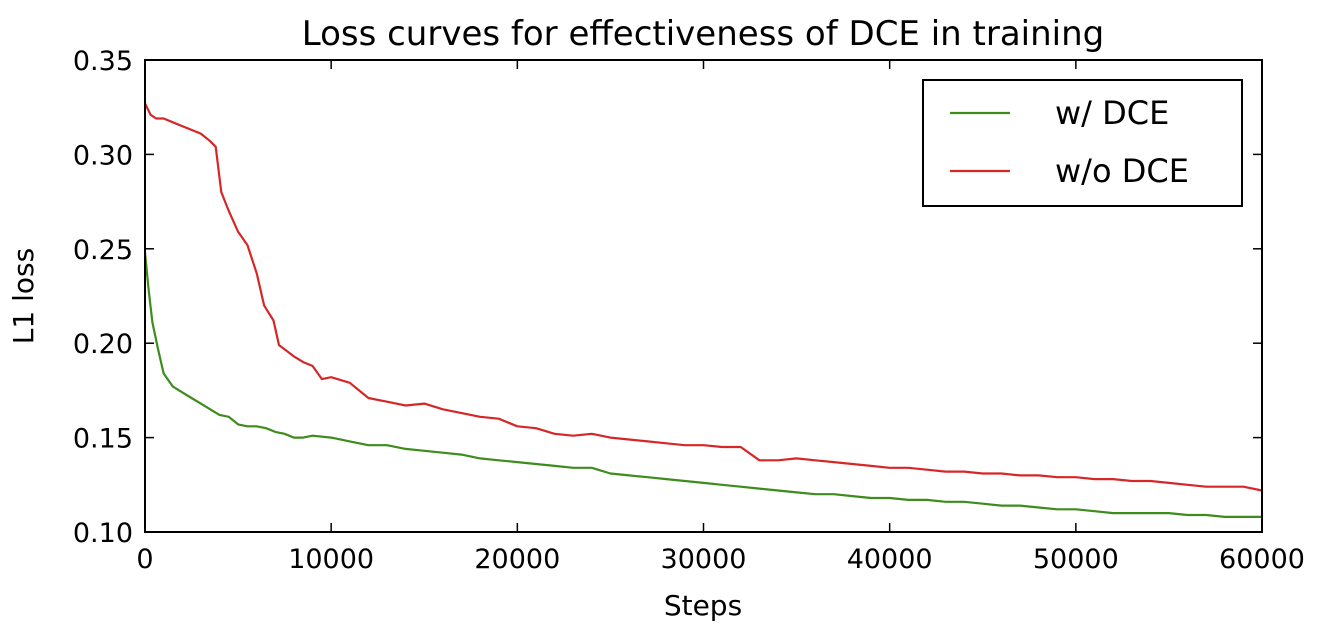  What do you see at coordinates (1112, 113) in the screenshot?
I see `legend-label-0: w/ DCE` at bounding box center [1112, 113].